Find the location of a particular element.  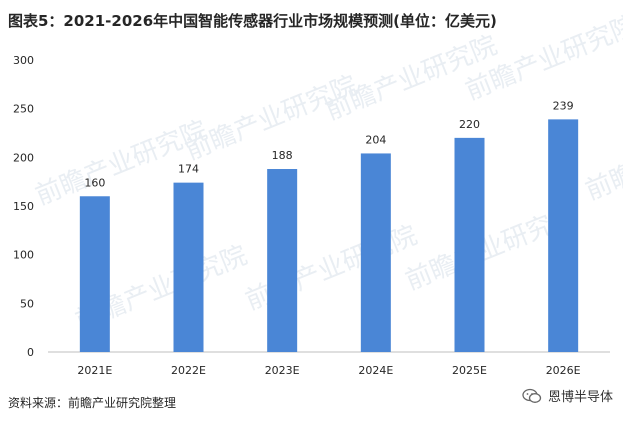

bar-2024E is located at coordinates (375, 252).